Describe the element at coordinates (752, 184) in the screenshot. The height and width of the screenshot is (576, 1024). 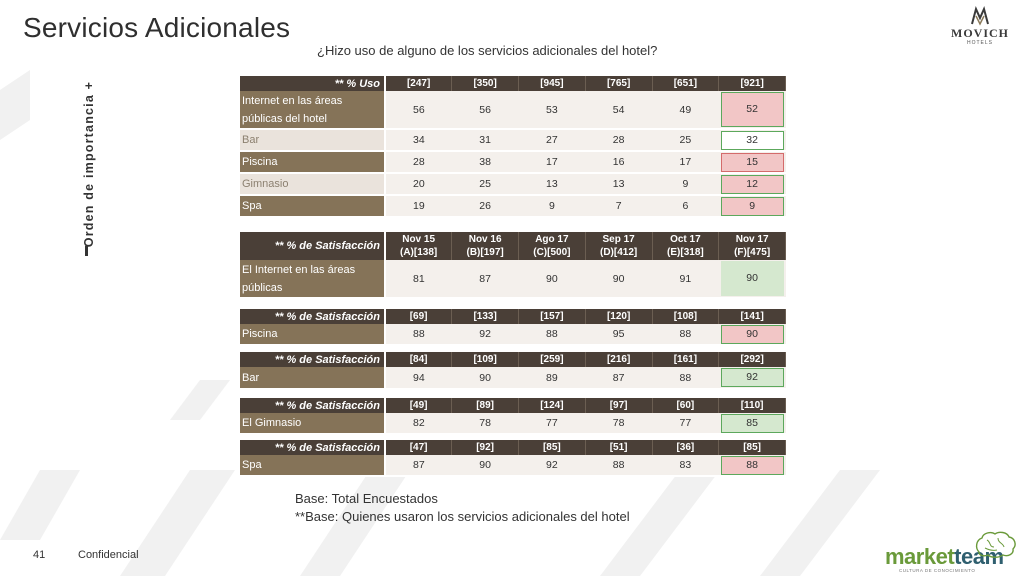
I see `highlight-value: 12` at that location.